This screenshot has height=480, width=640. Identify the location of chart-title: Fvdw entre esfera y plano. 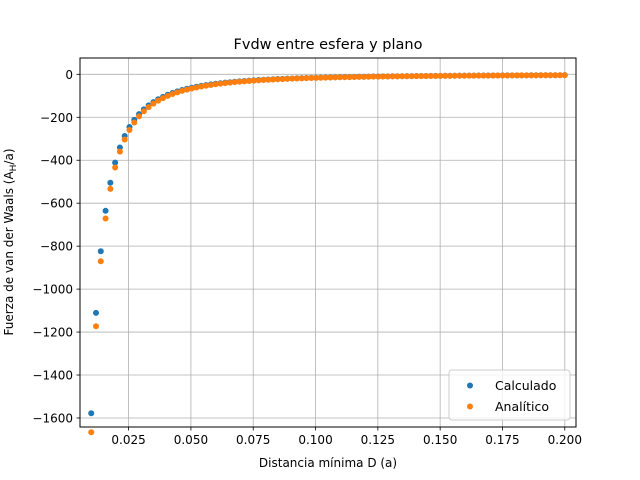
(328, 45).